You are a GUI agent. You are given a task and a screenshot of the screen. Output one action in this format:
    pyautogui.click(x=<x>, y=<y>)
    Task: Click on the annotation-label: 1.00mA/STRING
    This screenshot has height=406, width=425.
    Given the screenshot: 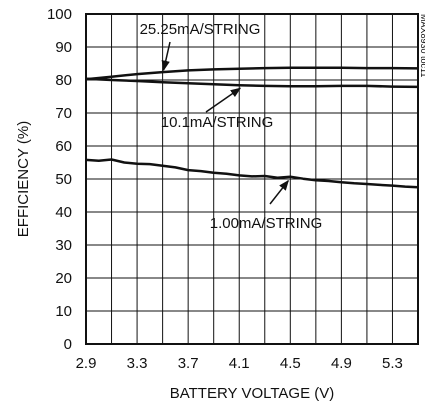 What is the action you would take?
    pyautogui.click(x=266, y=223)
    